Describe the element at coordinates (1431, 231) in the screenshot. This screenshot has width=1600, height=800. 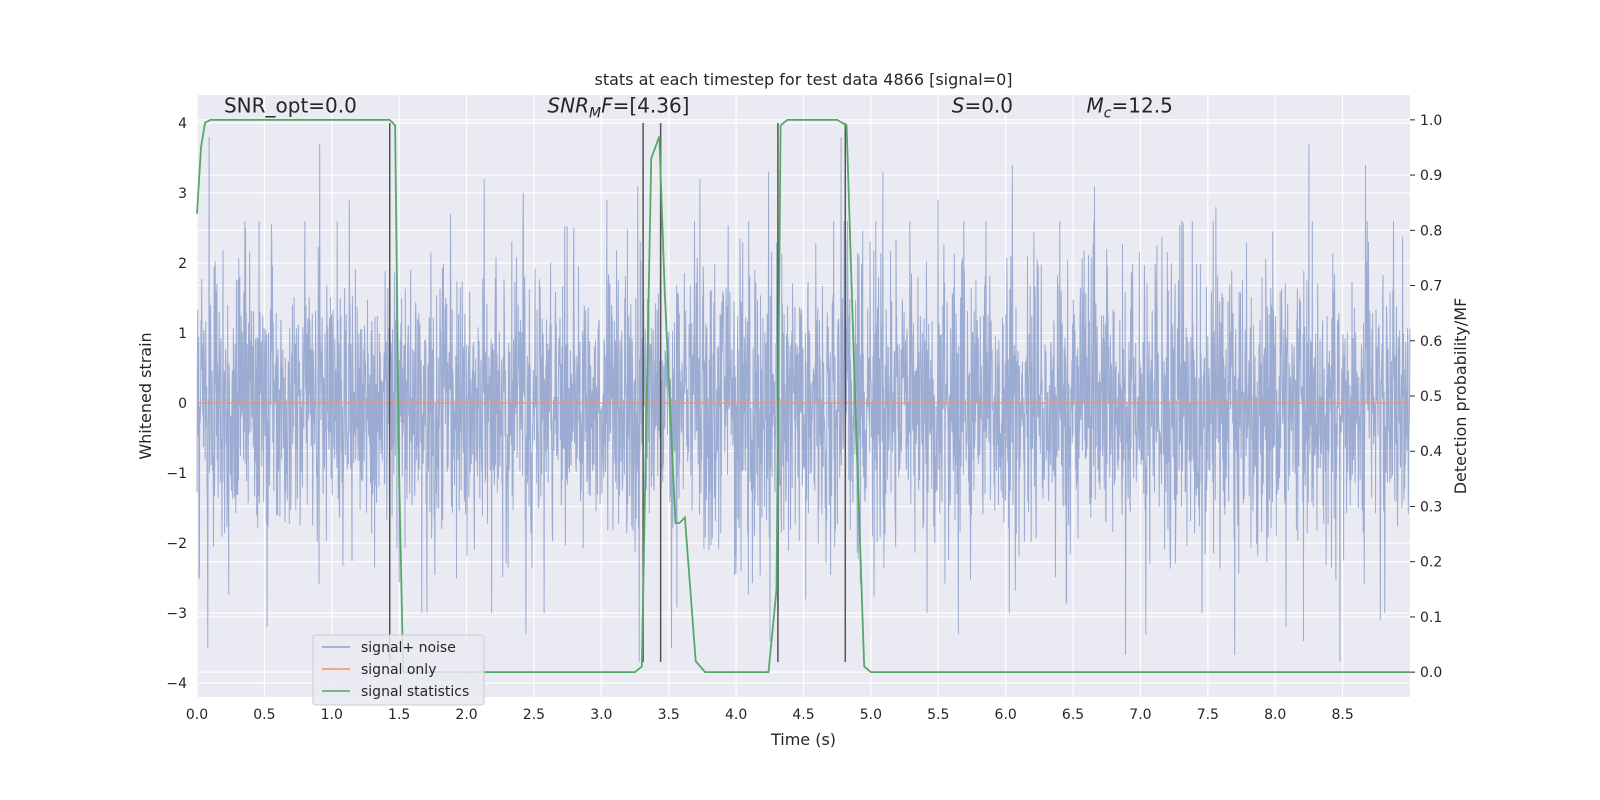
I see `y-right-tick-label: 0.8` at that location.